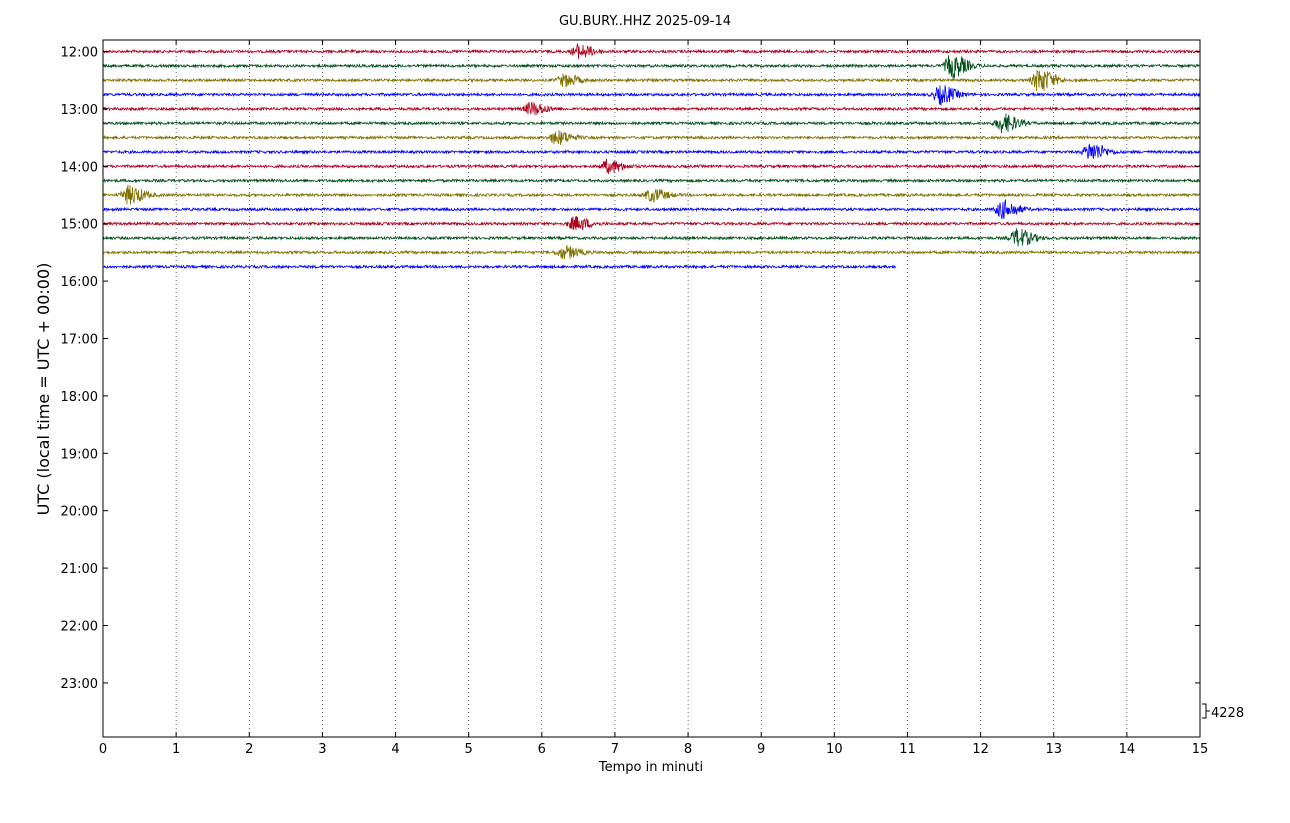 This screenshot has height=823, width=1290. What do you see at coordinates (615, 749) in the screenshot?
I see `x-tick-label-7: 7` at bounding box center [615, 749].